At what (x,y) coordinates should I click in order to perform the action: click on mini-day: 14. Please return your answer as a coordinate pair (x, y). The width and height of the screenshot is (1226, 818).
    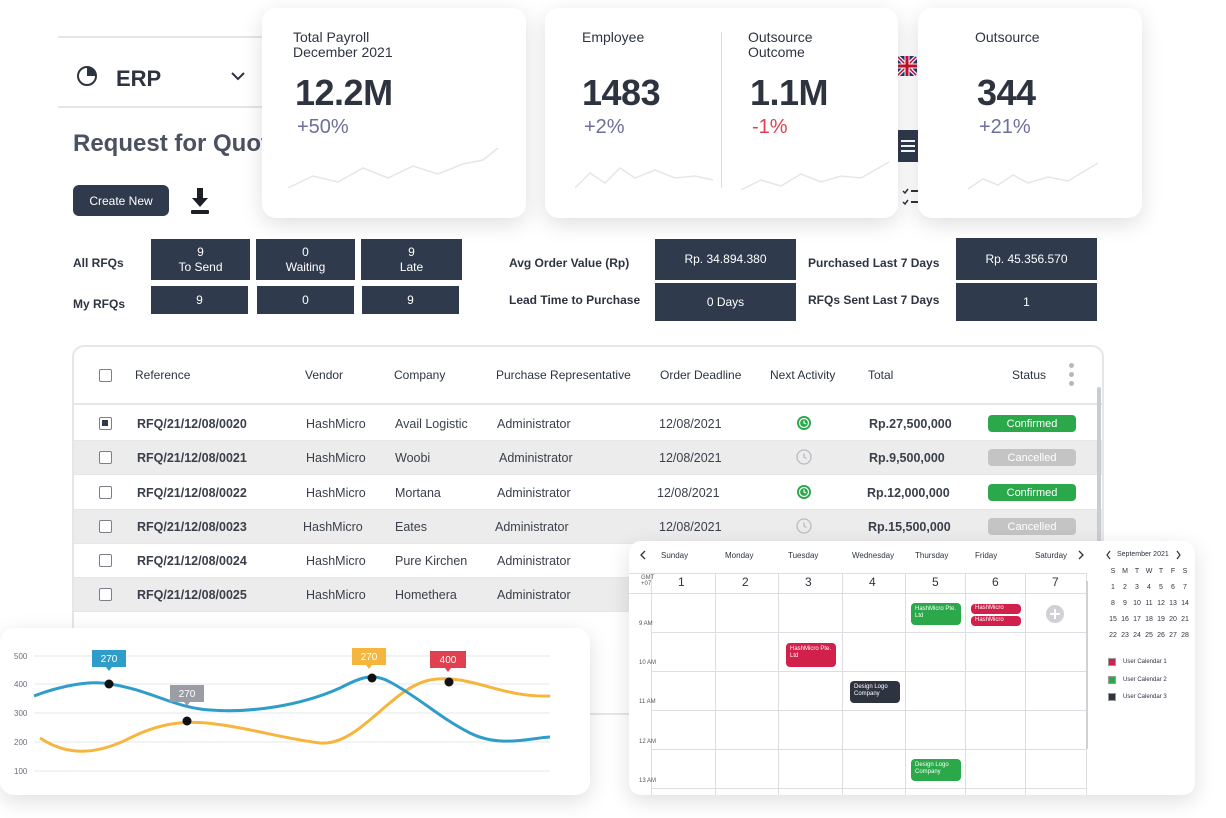
    Looking at the image, I should click on (1185, 603).